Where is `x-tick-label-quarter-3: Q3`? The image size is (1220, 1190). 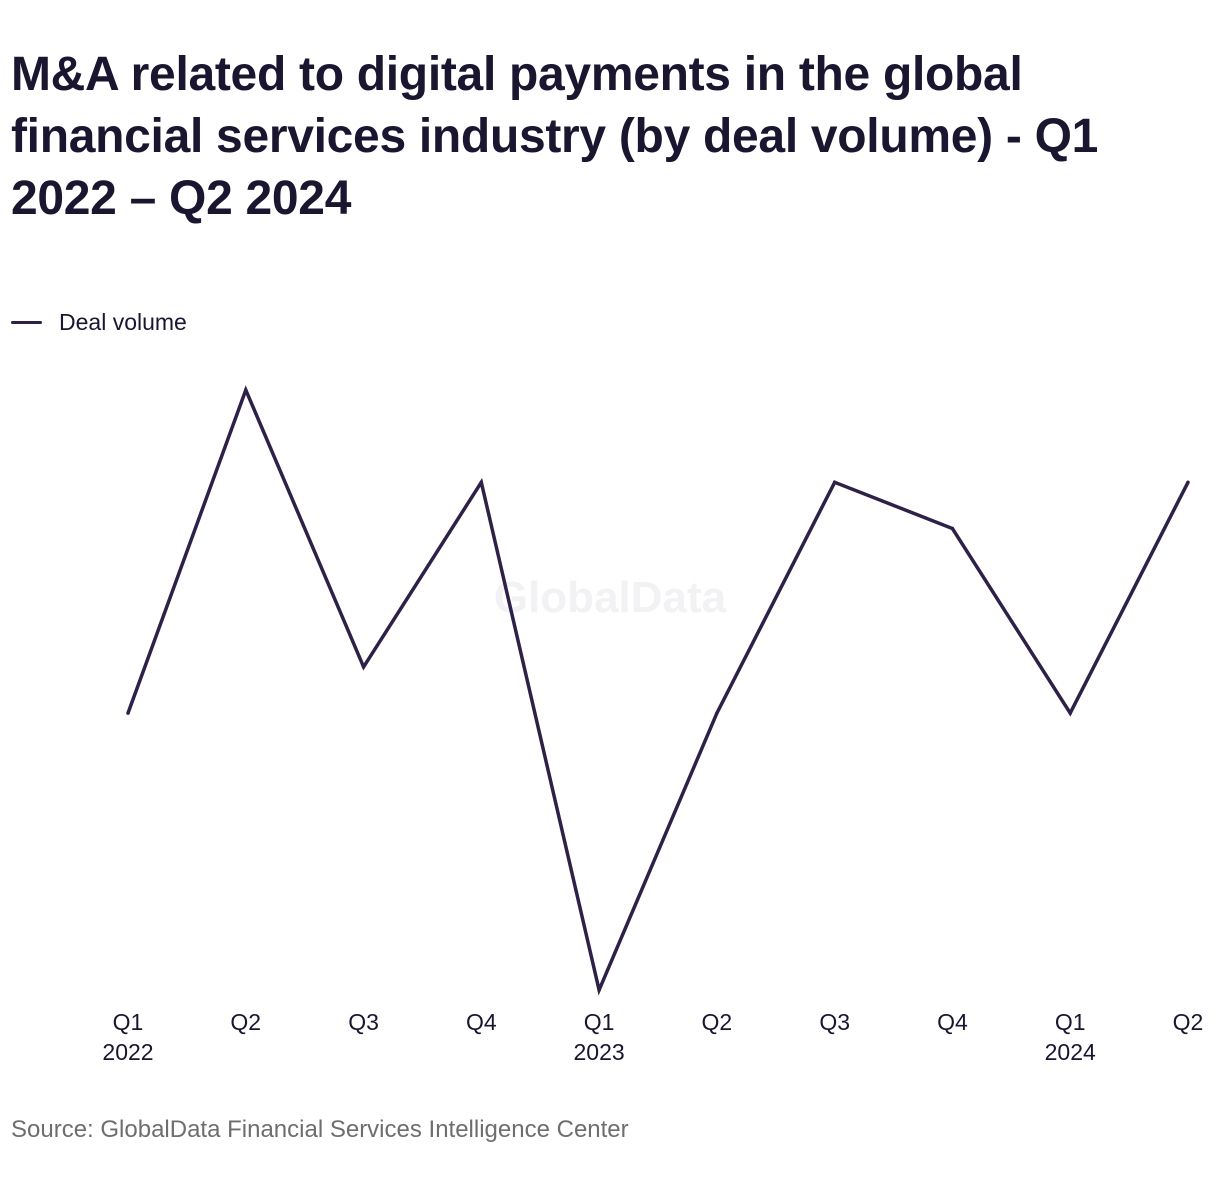
x-tick-label-quarter-3: Q3 is located at coordinates (363, 1022).